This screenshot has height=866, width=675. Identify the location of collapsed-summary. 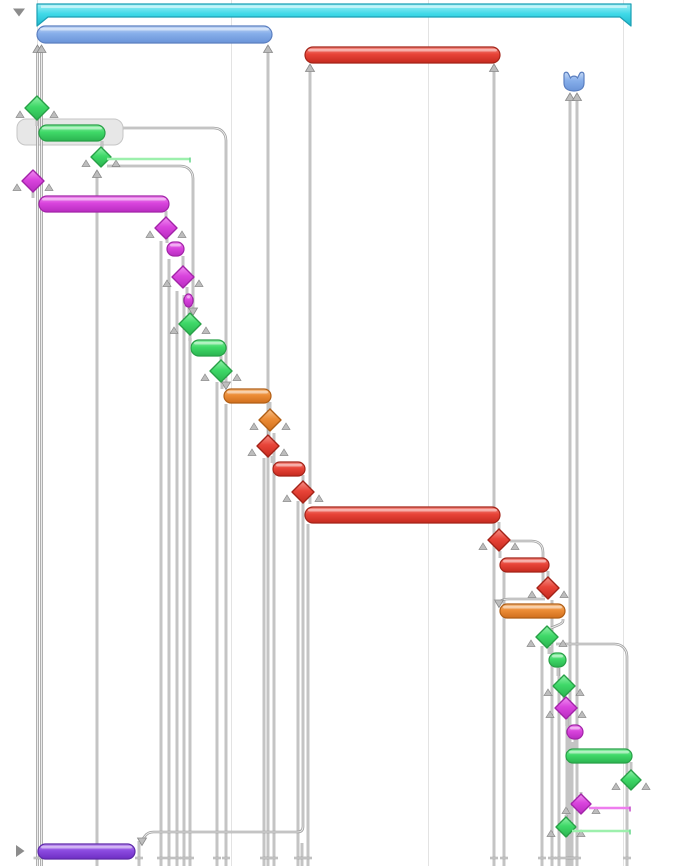
(574, 81).